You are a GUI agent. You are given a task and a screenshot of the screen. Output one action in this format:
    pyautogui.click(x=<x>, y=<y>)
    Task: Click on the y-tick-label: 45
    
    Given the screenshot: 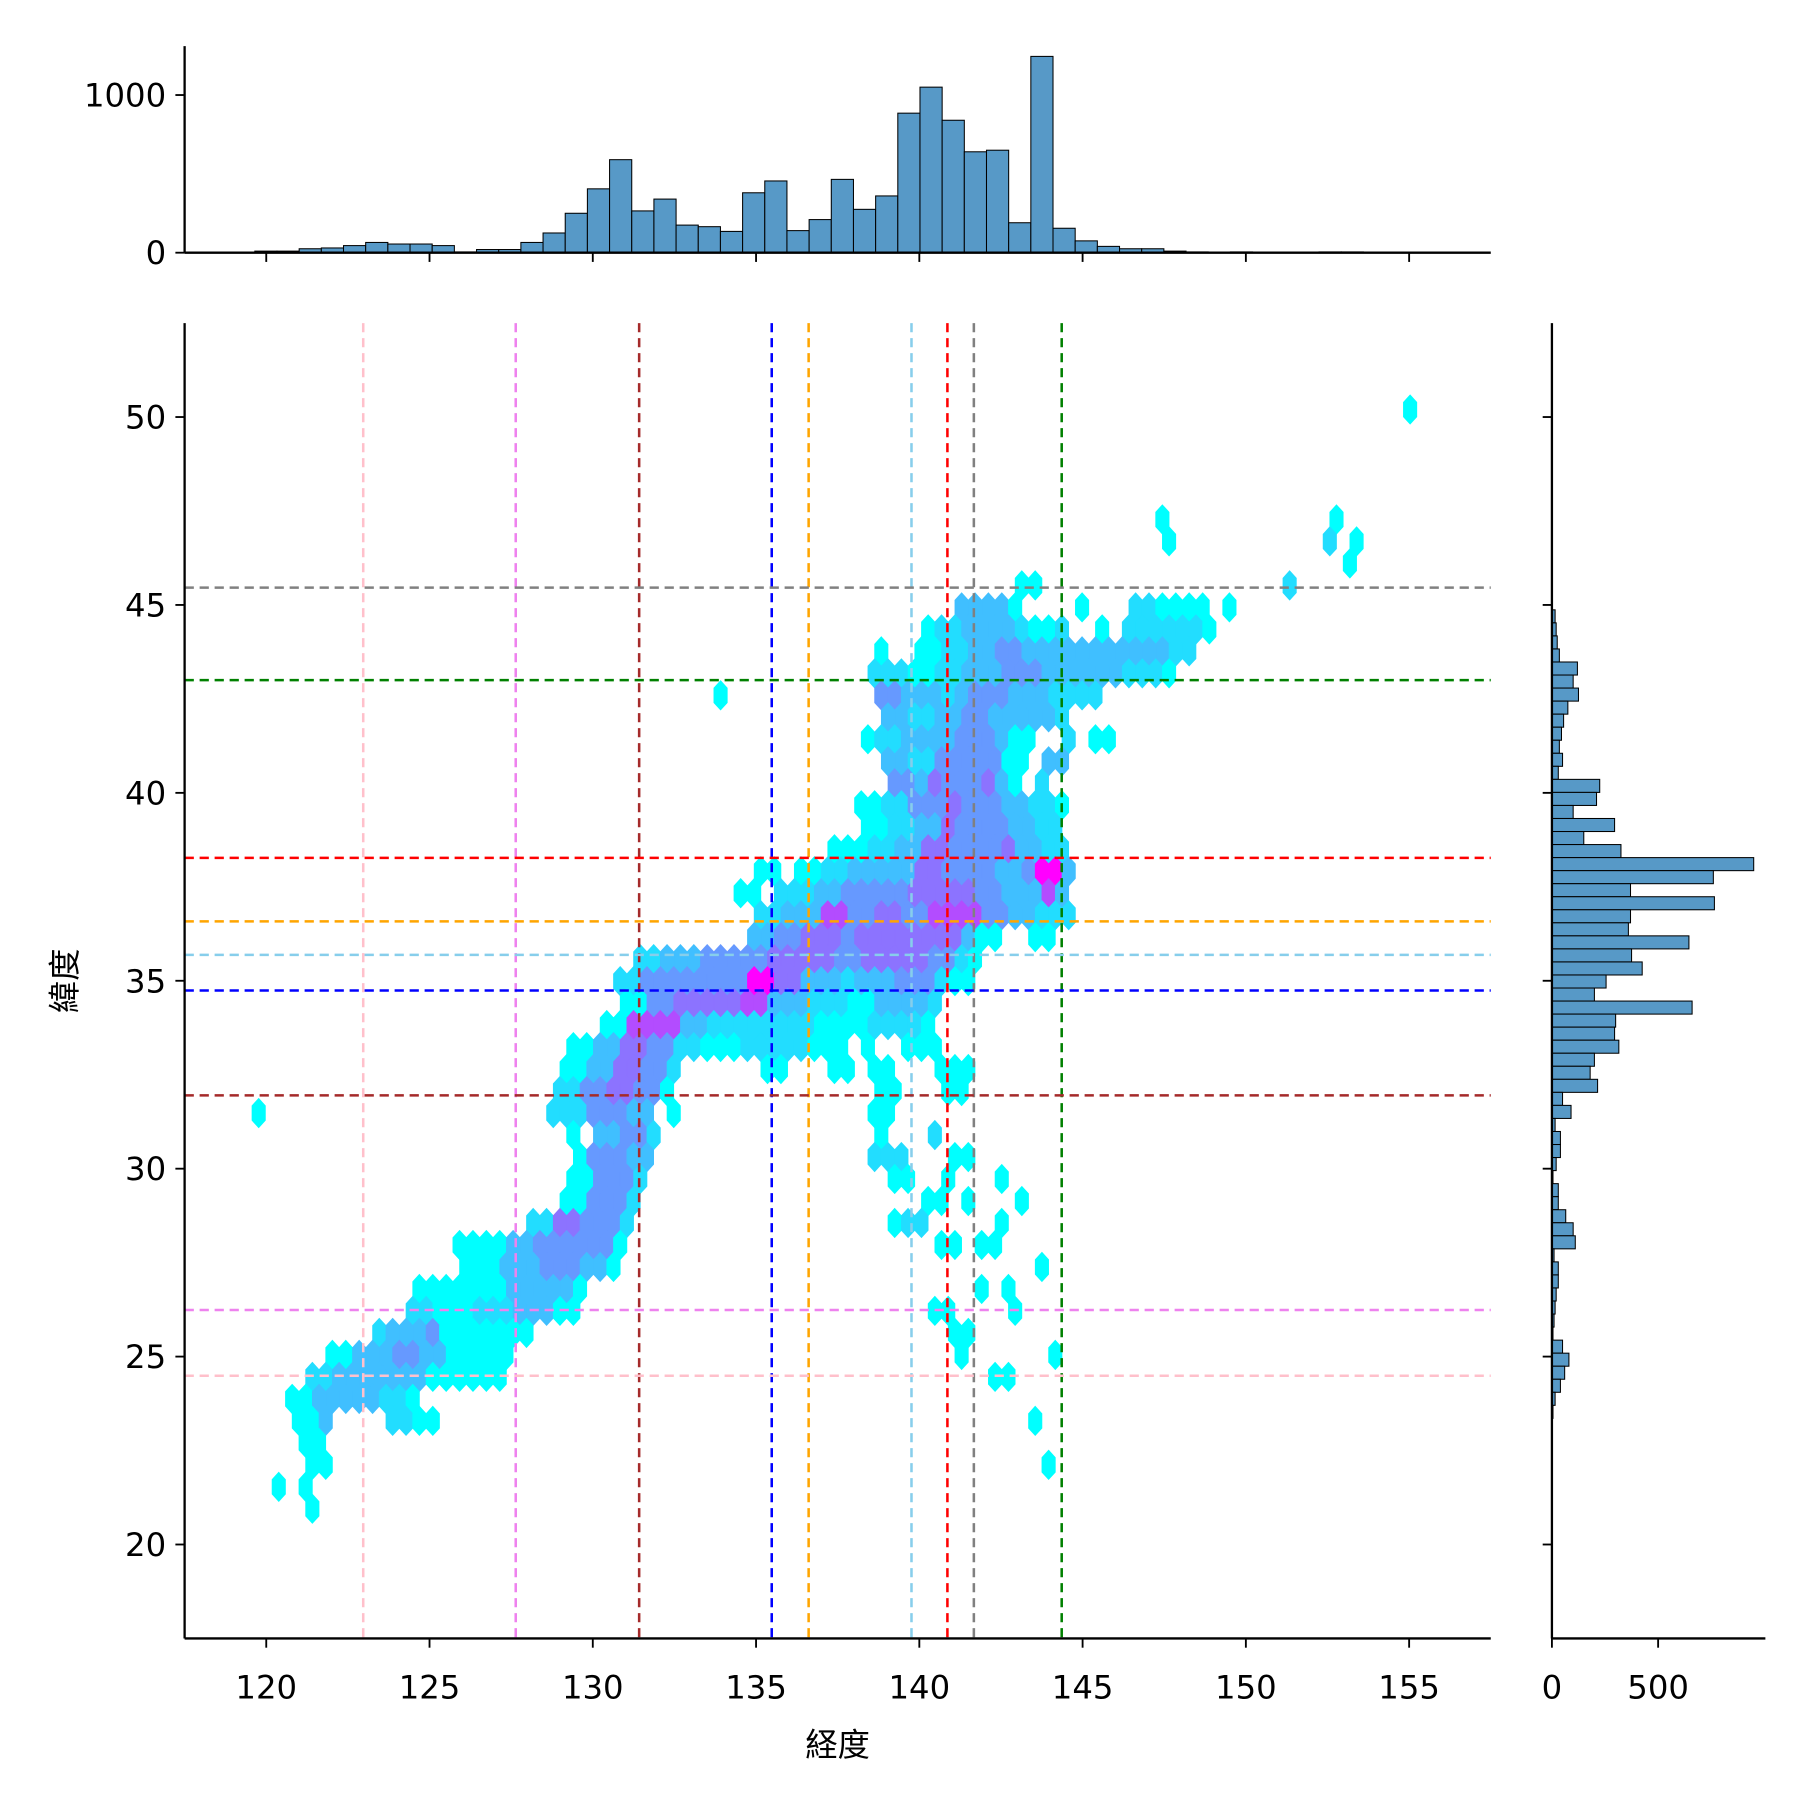 What is the action you would take?
    pyautogui.click(x=145, y=605)
    